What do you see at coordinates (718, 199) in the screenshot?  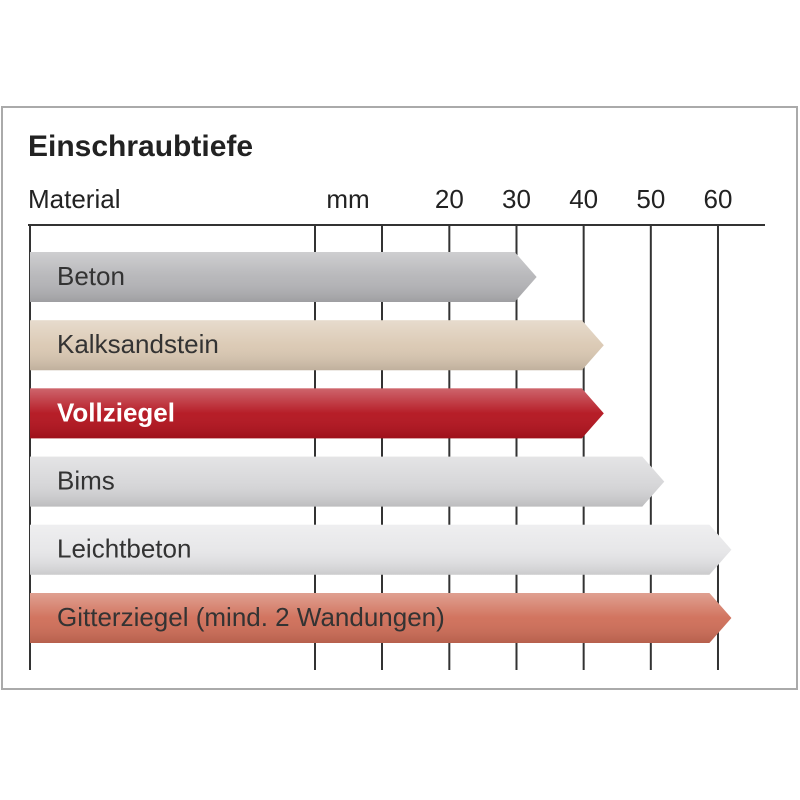 I see `x-tick-label: 60` at bounding box center [718, 199].